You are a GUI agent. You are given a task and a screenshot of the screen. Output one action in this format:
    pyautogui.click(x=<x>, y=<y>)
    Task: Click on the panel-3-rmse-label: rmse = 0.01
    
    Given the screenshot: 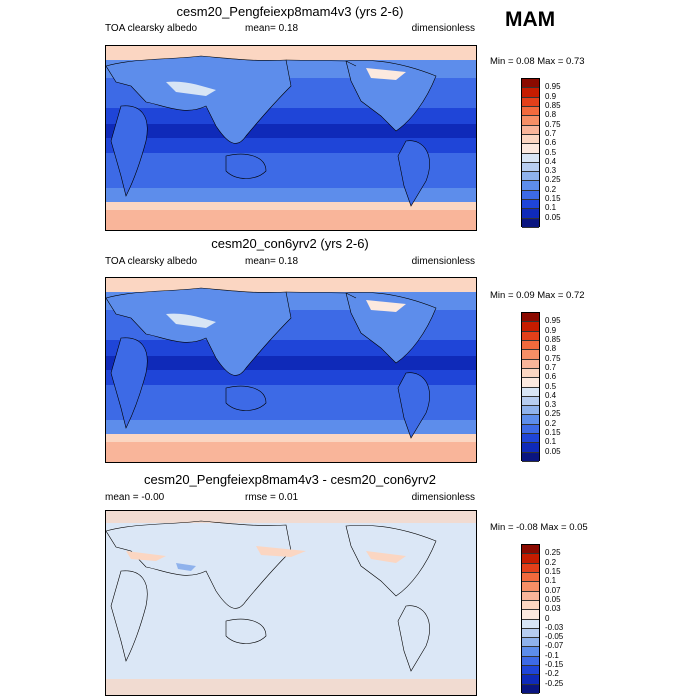 What is the action you would take?
    pyautogui.click(x=272, y=497)
    